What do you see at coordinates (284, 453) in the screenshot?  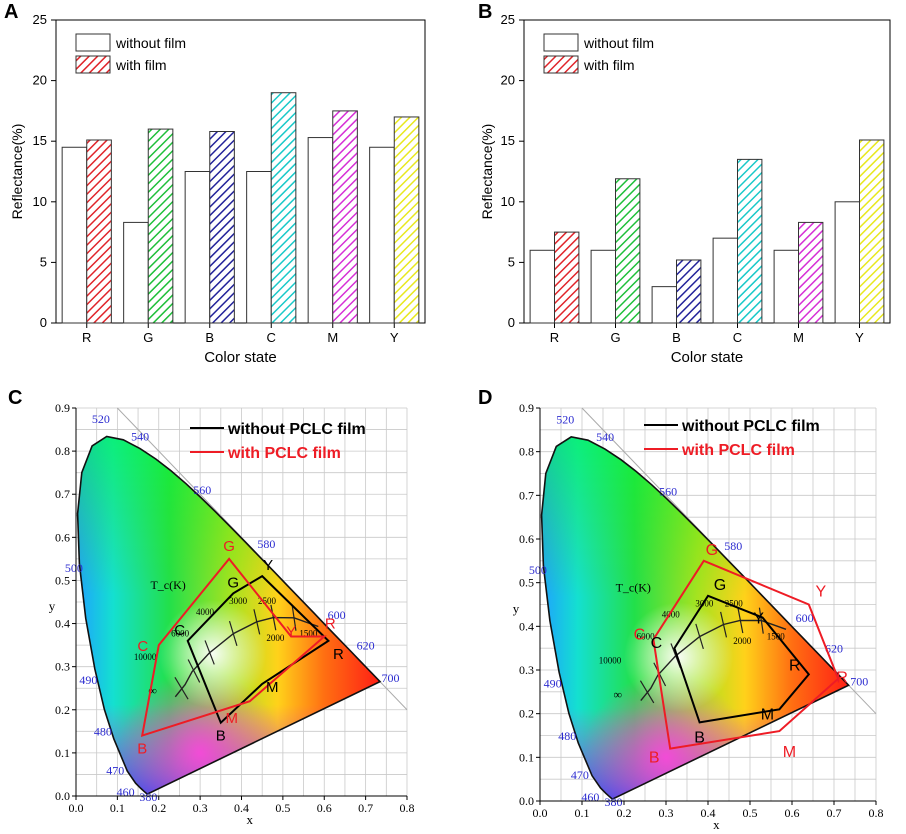 I see `legend-label-with: with PCLC film` at bounding box center [284, 453].